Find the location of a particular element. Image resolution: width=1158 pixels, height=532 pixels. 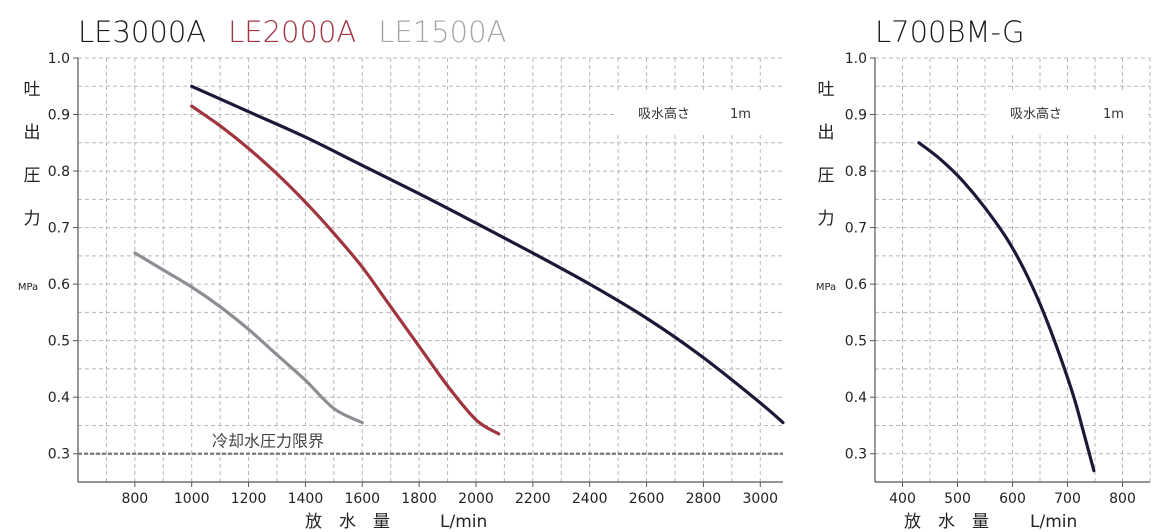

x-tick-label: 2000 is located at coordinates (476, 499).